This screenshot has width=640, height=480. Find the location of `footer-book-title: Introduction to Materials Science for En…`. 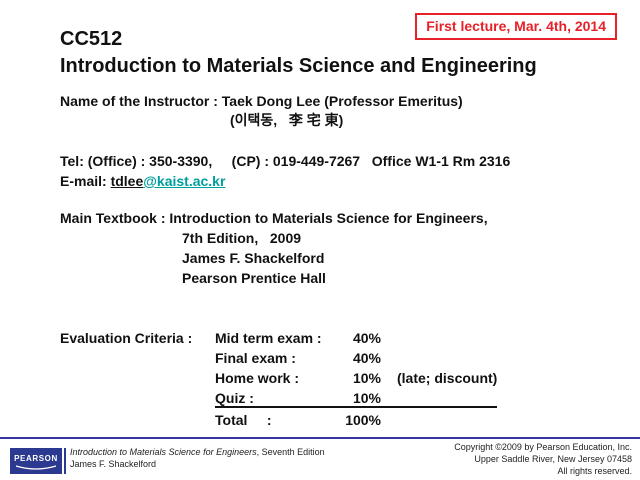

footer-book-title: Introduction to Materials Science for En… is located at coordinates (197, 452).